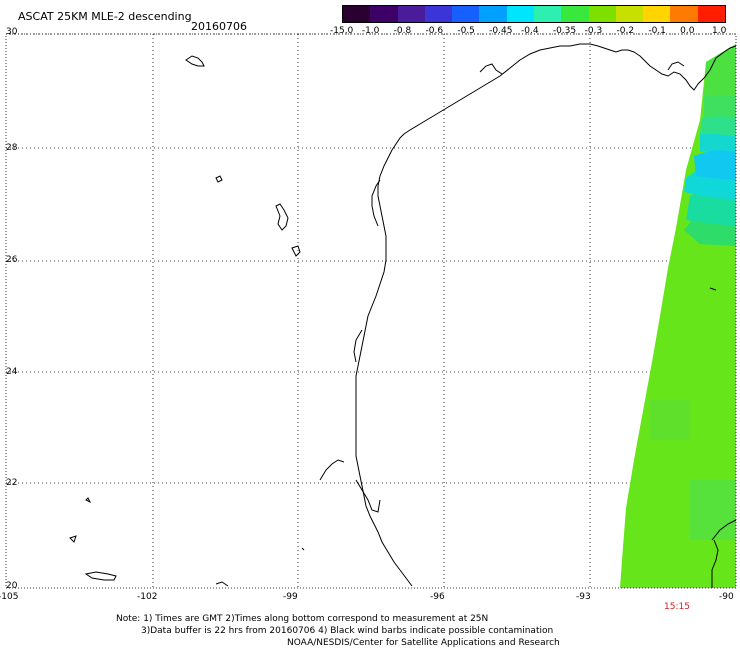  Describe the element at coordinates (564, 31) in the screenshot. I see `colorbar-label: -0.35` at that location.